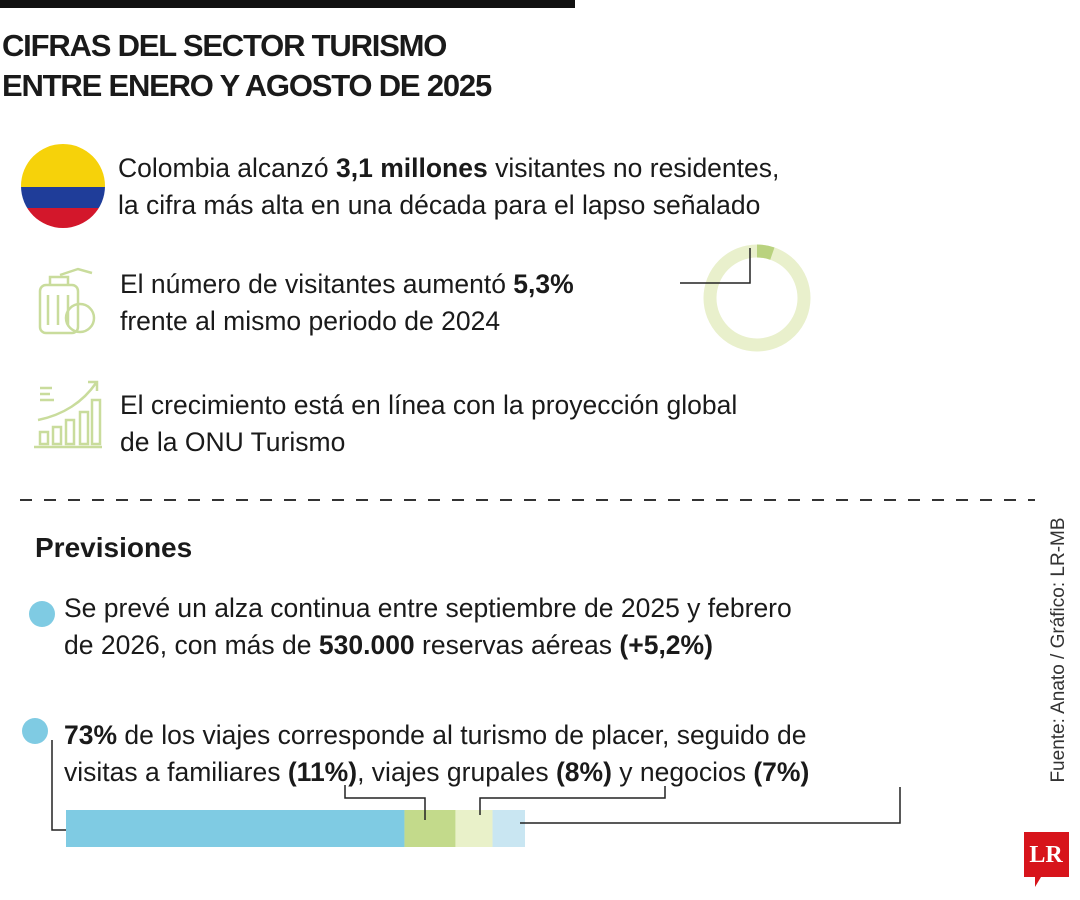  Describe the element at coordinates (633, 168) in the screenshot. I see `text: visitantes no residentes,` at that location.